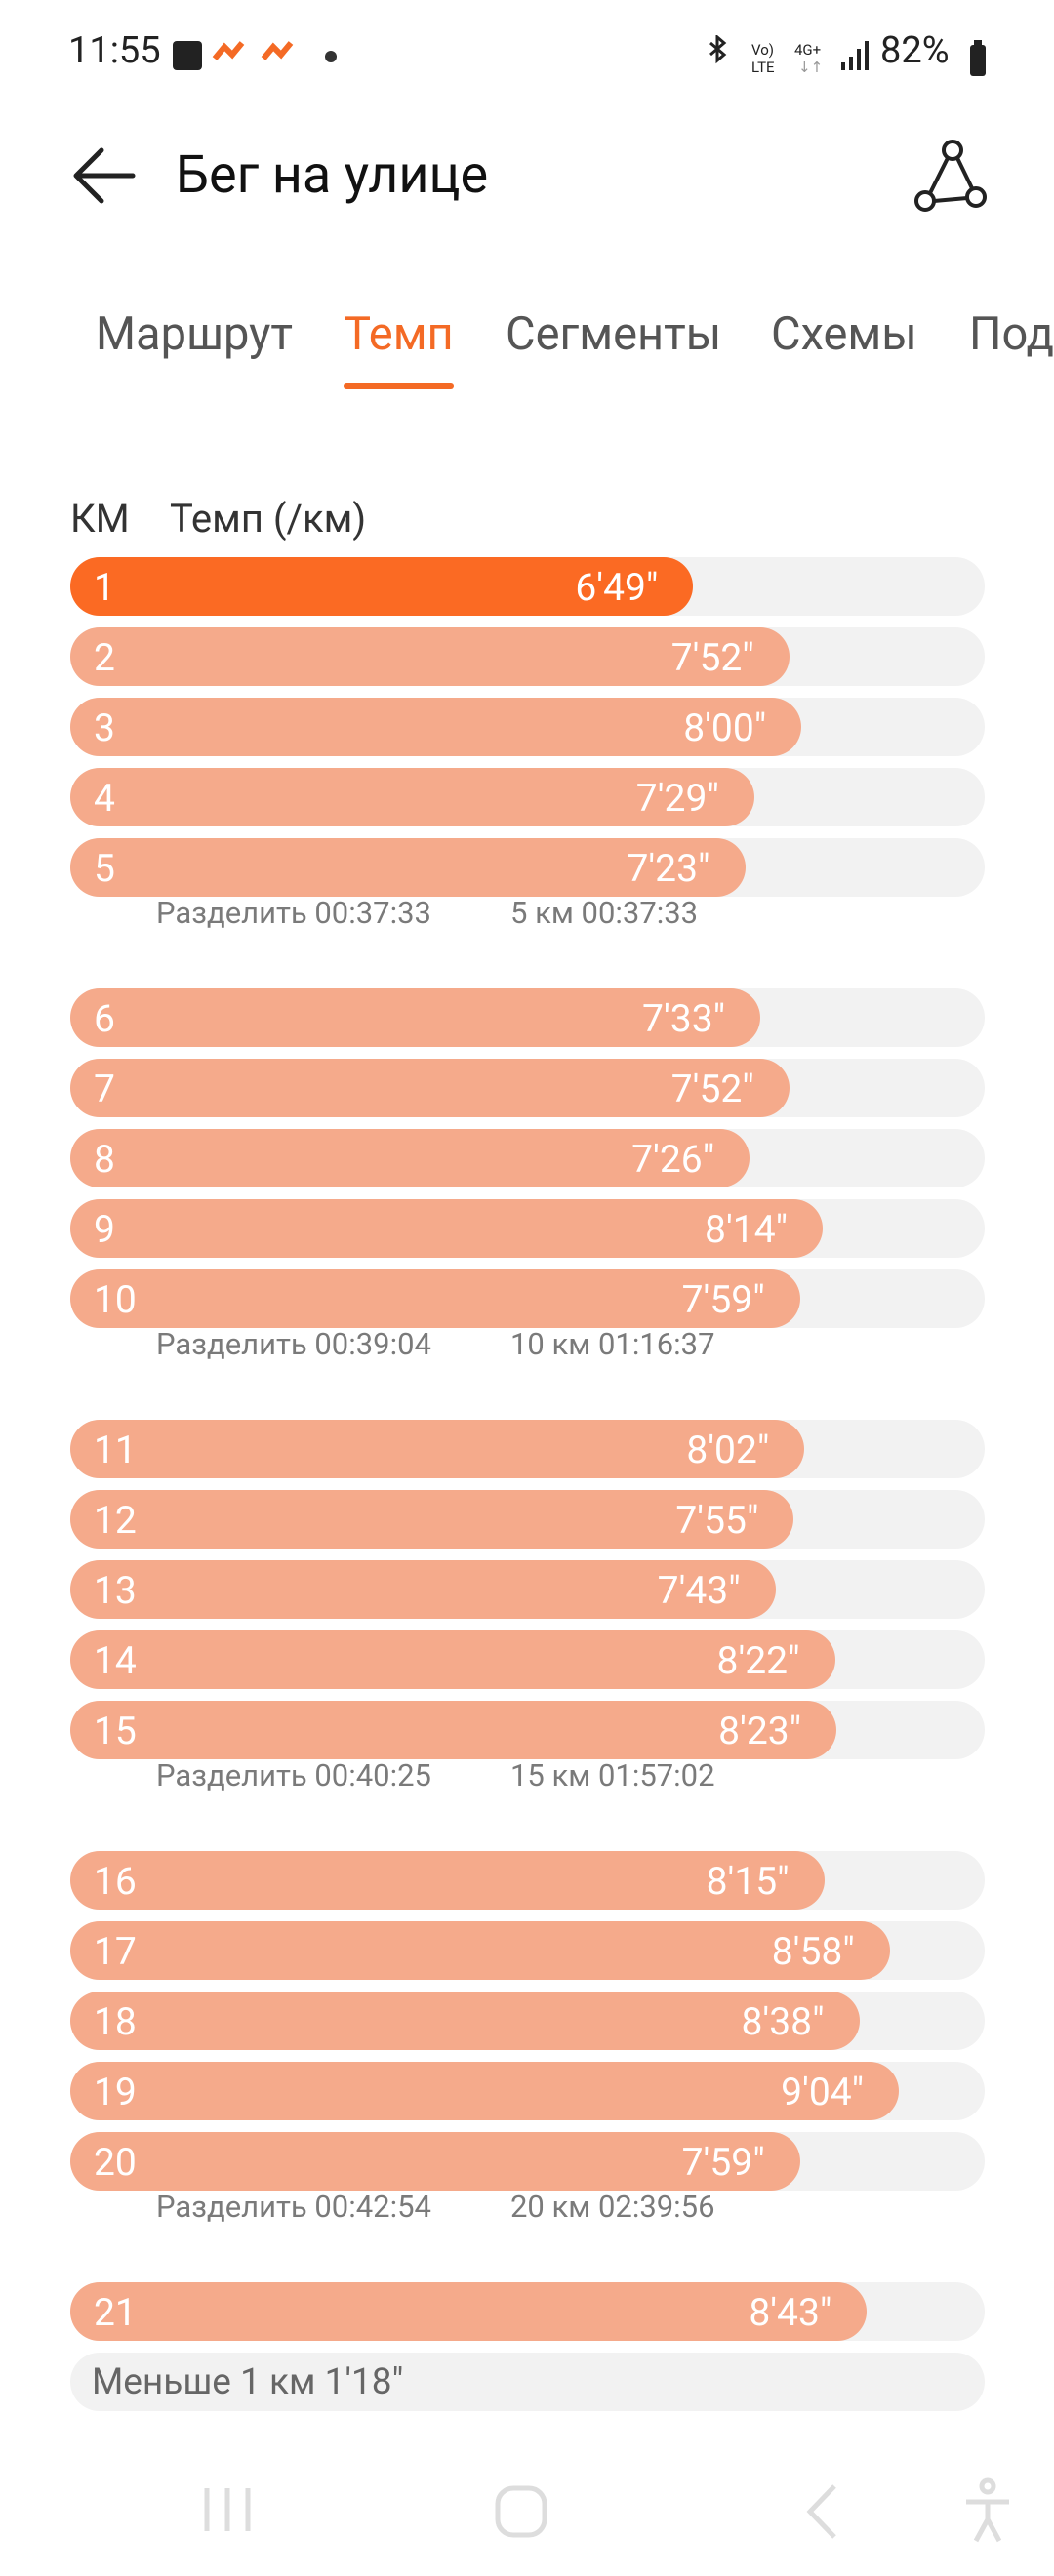  Describe the element at coordinates (435, 2162) in the screenshot. I see `pace-bar: 20 7'59"` at that location.